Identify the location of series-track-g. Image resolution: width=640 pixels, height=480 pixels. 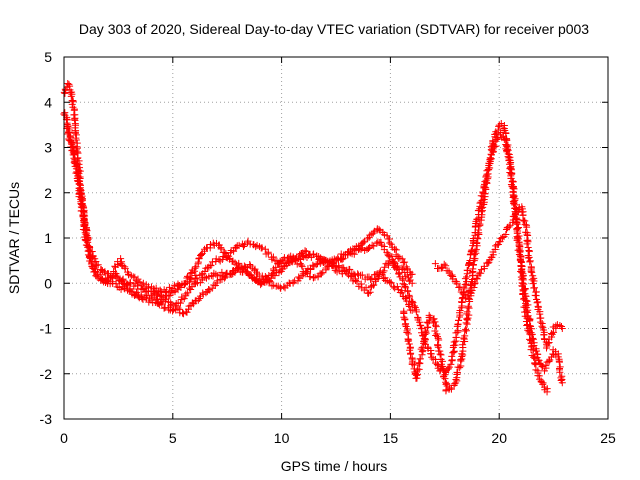
(498, 277).